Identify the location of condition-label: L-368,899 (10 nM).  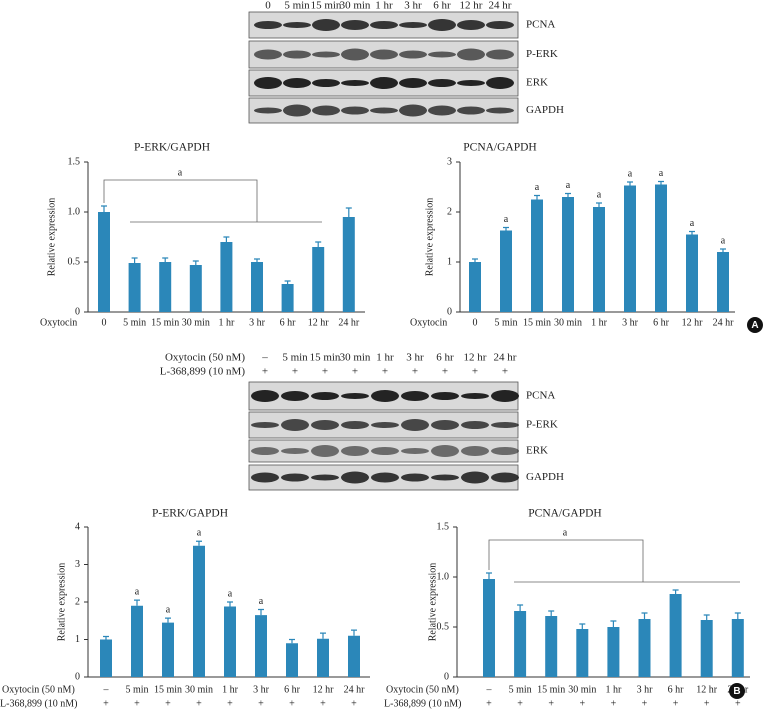
(203, 372).